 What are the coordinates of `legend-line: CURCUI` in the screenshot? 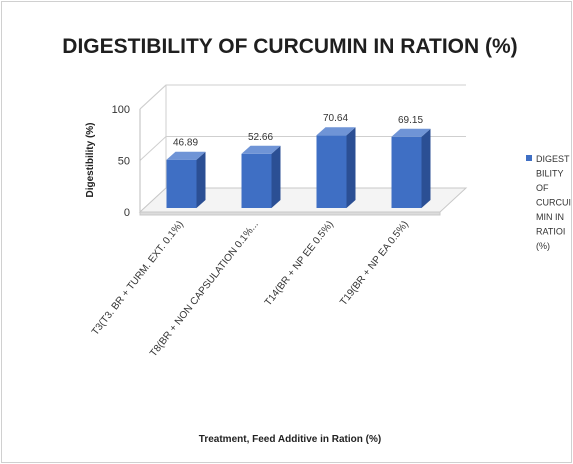 It's located at (553, 203).